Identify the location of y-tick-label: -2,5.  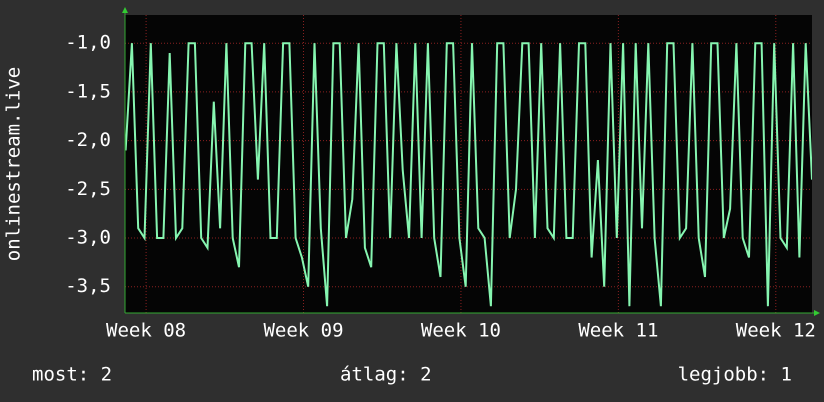
(88, 189).